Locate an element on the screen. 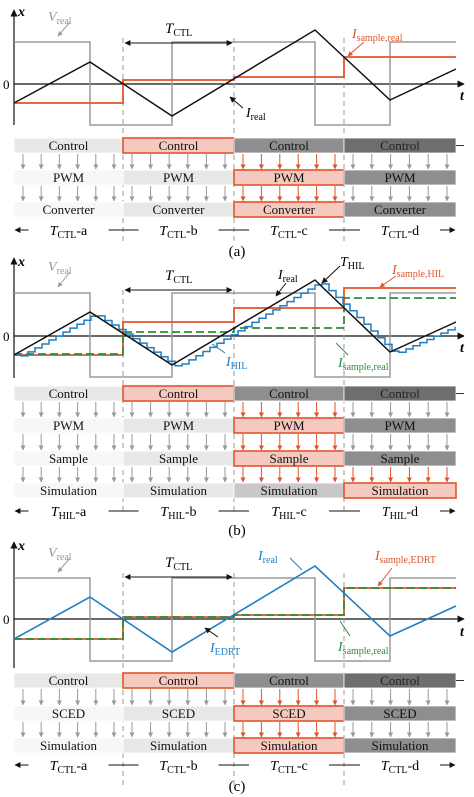 The image size is (474, 797). period-label: TCTL-a is located at coordinates (69, 232).